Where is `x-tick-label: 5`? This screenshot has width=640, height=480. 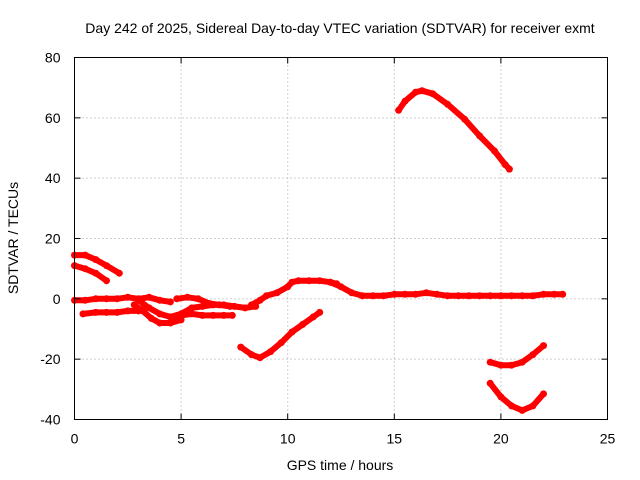 x-tick-label: 5 is located at coordinates (181, 439).